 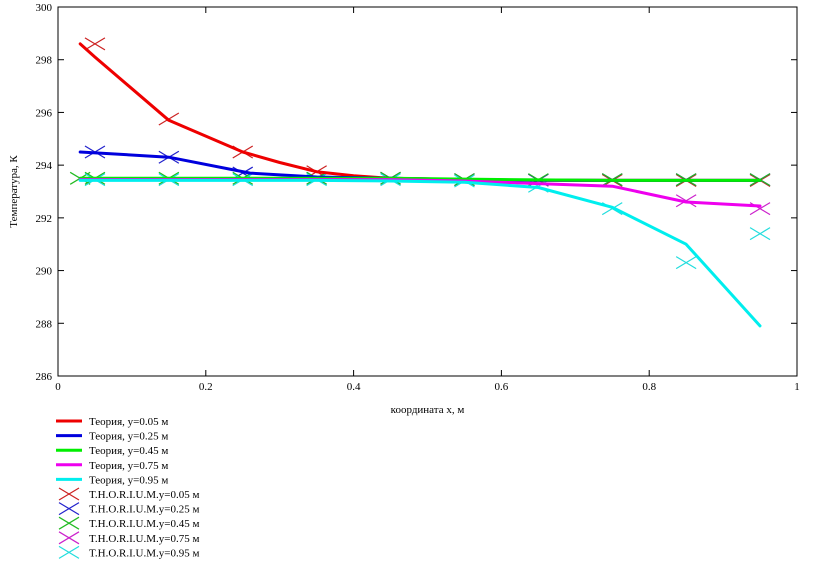 I want to click on y-tick-label: 286, so click(x=44, y=377).